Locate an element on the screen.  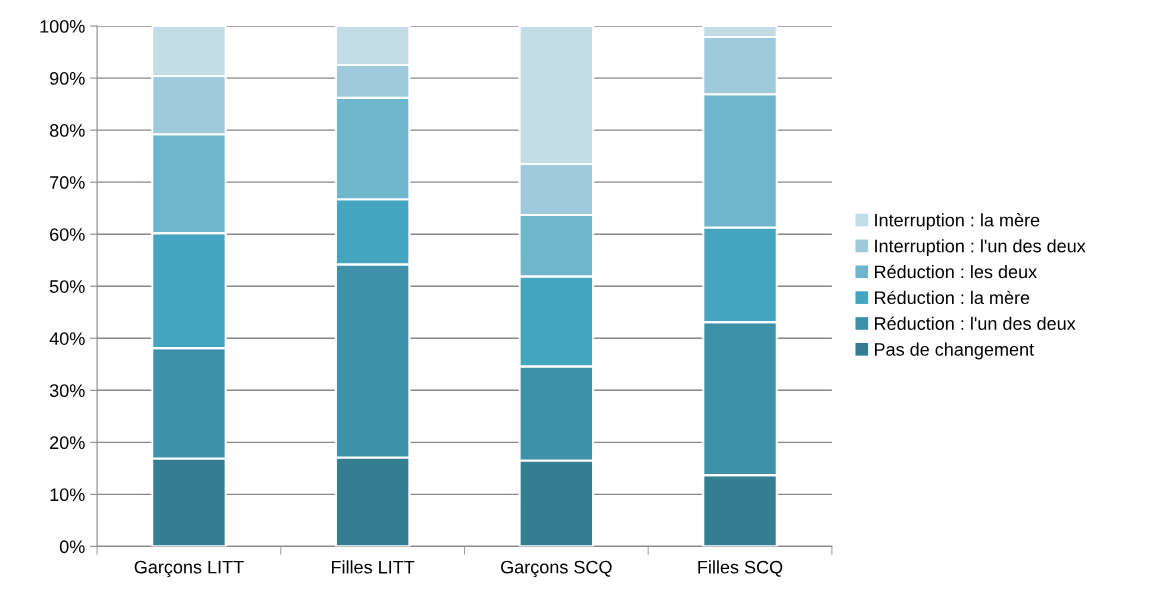
y-tick-label: 70% is located at coordinates (67, 182).